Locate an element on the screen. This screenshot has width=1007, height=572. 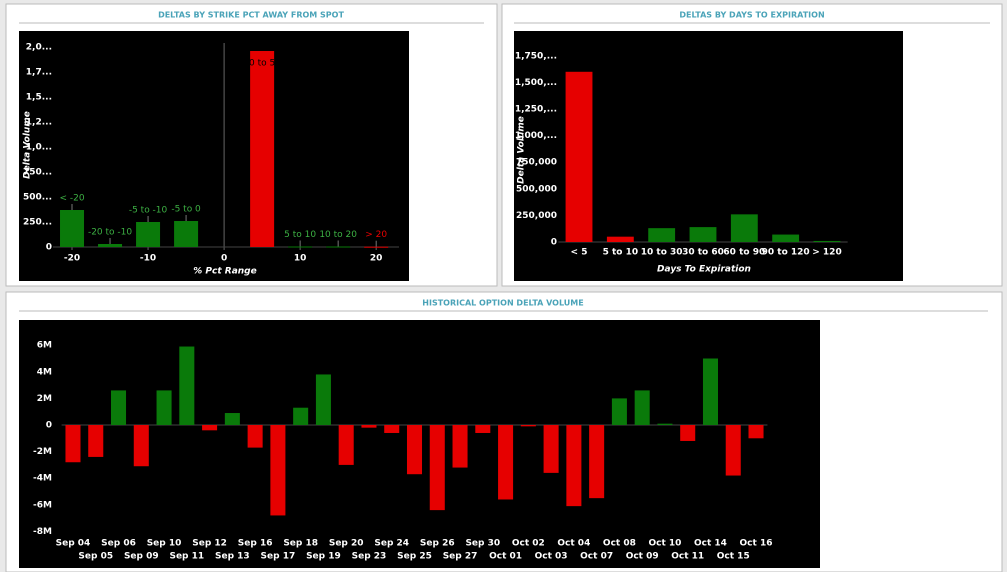
x-tick-label: 10 to 30 is located at coordinates (662, 253).